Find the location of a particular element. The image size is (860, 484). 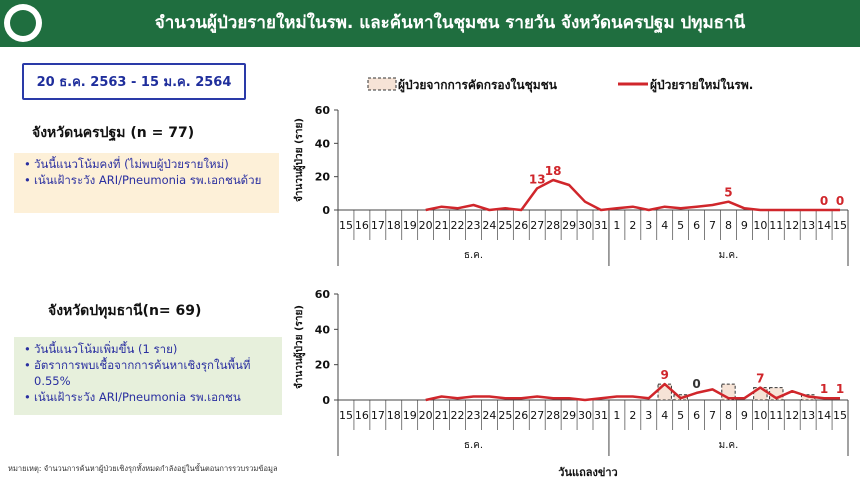

date-range-box: 20 ธ.ค. 2563 - 15 ม.ค. 2564 is located at coordinates (134, 81).